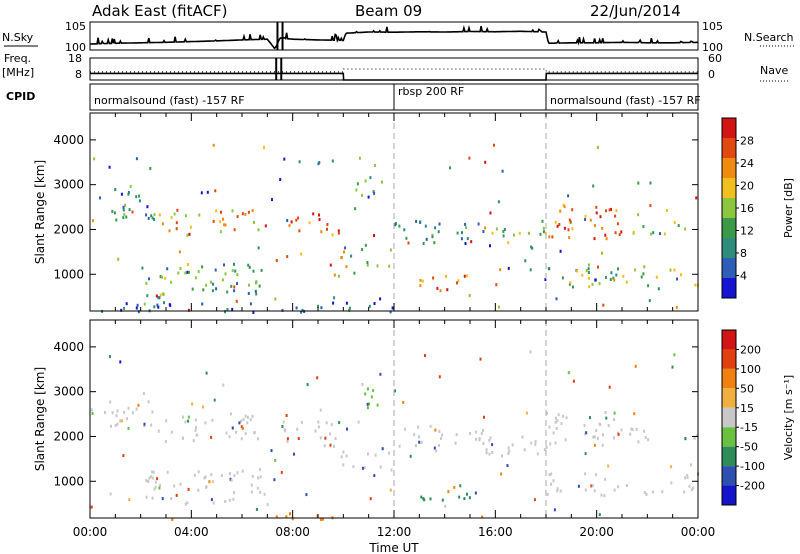 The image size is (800, 554). Describe the element at coordinates (495, 532) in the screenshot. I see `x-tick-label: 16:00` at that location.